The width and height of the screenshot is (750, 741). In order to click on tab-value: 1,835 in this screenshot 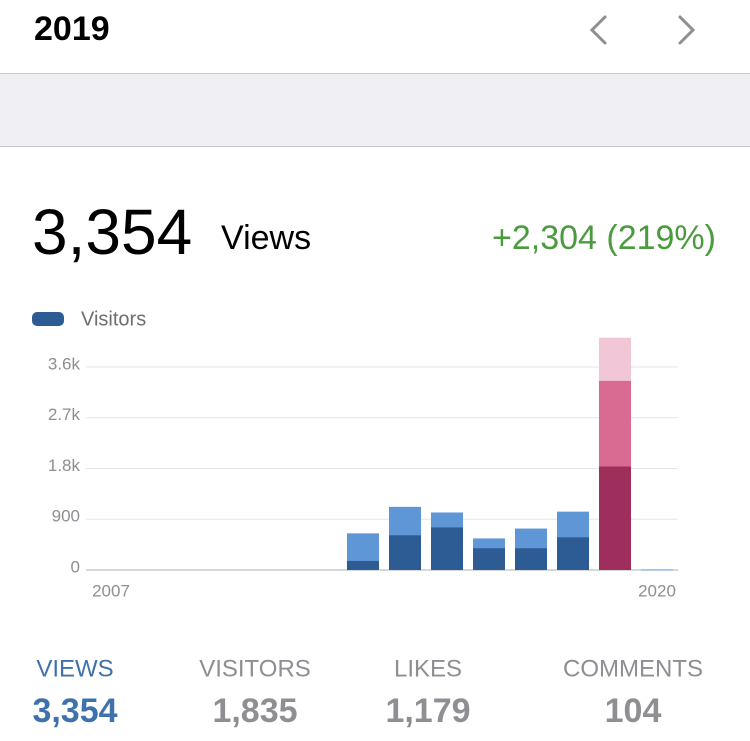, I will do `click(254, 711)`.